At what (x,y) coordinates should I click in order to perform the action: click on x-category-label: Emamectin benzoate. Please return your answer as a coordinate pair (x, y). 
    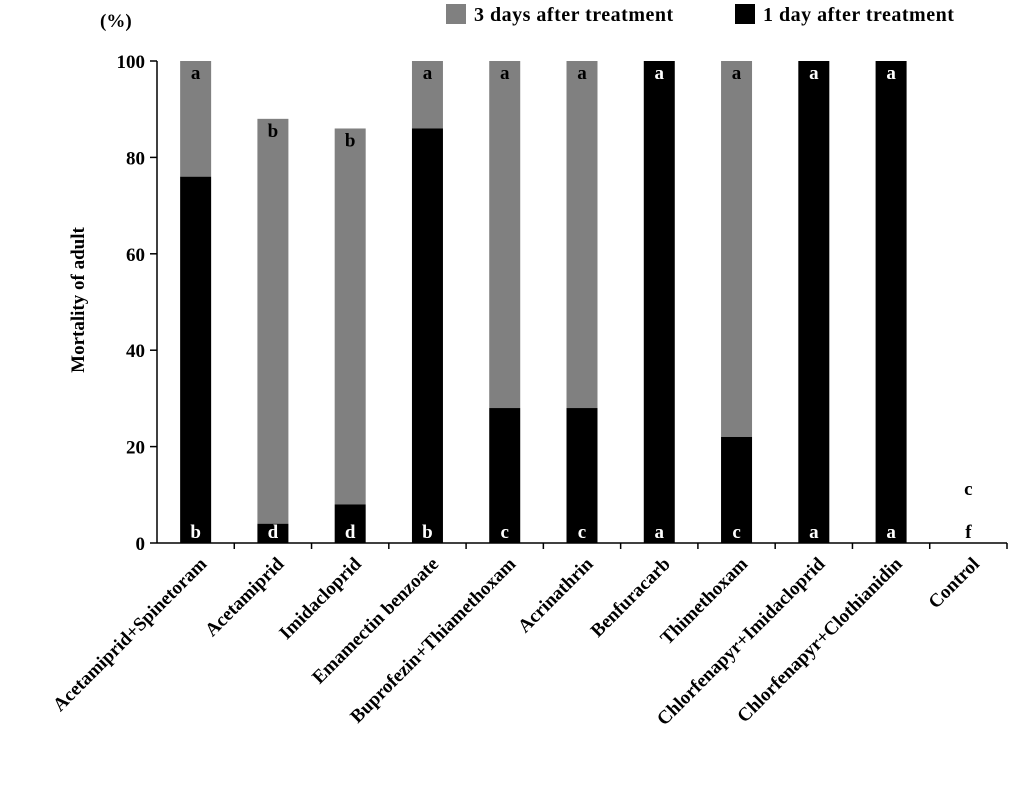
    Looking at the image, I should click on (375, 621).